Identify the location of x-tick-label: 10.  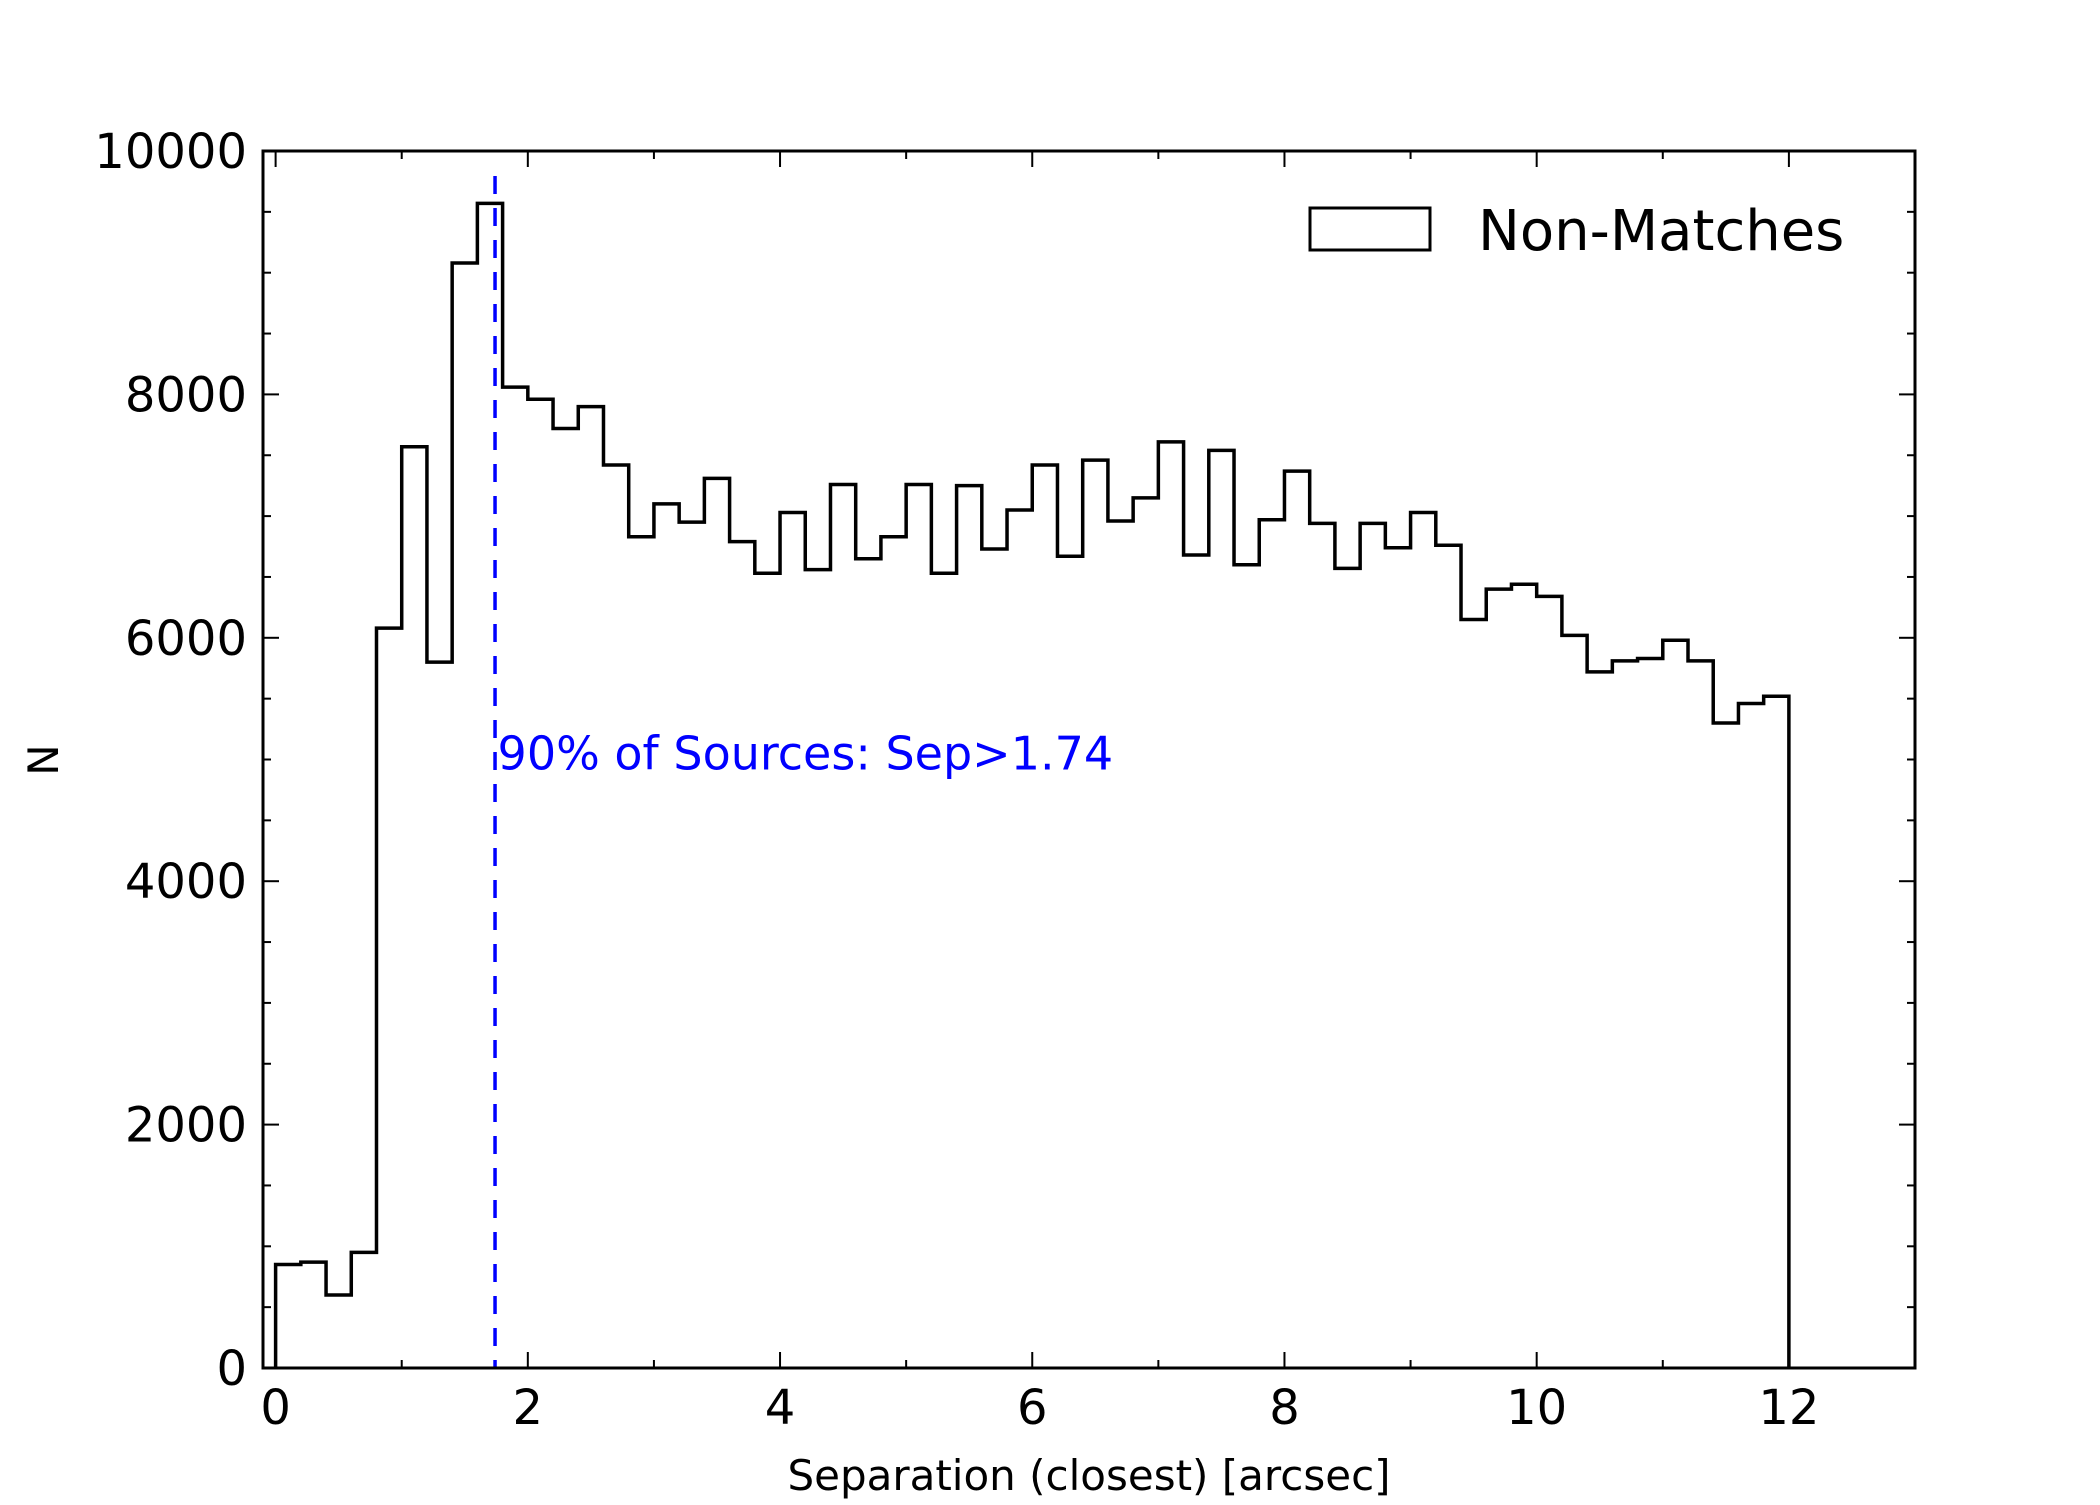
(1536, 1408).